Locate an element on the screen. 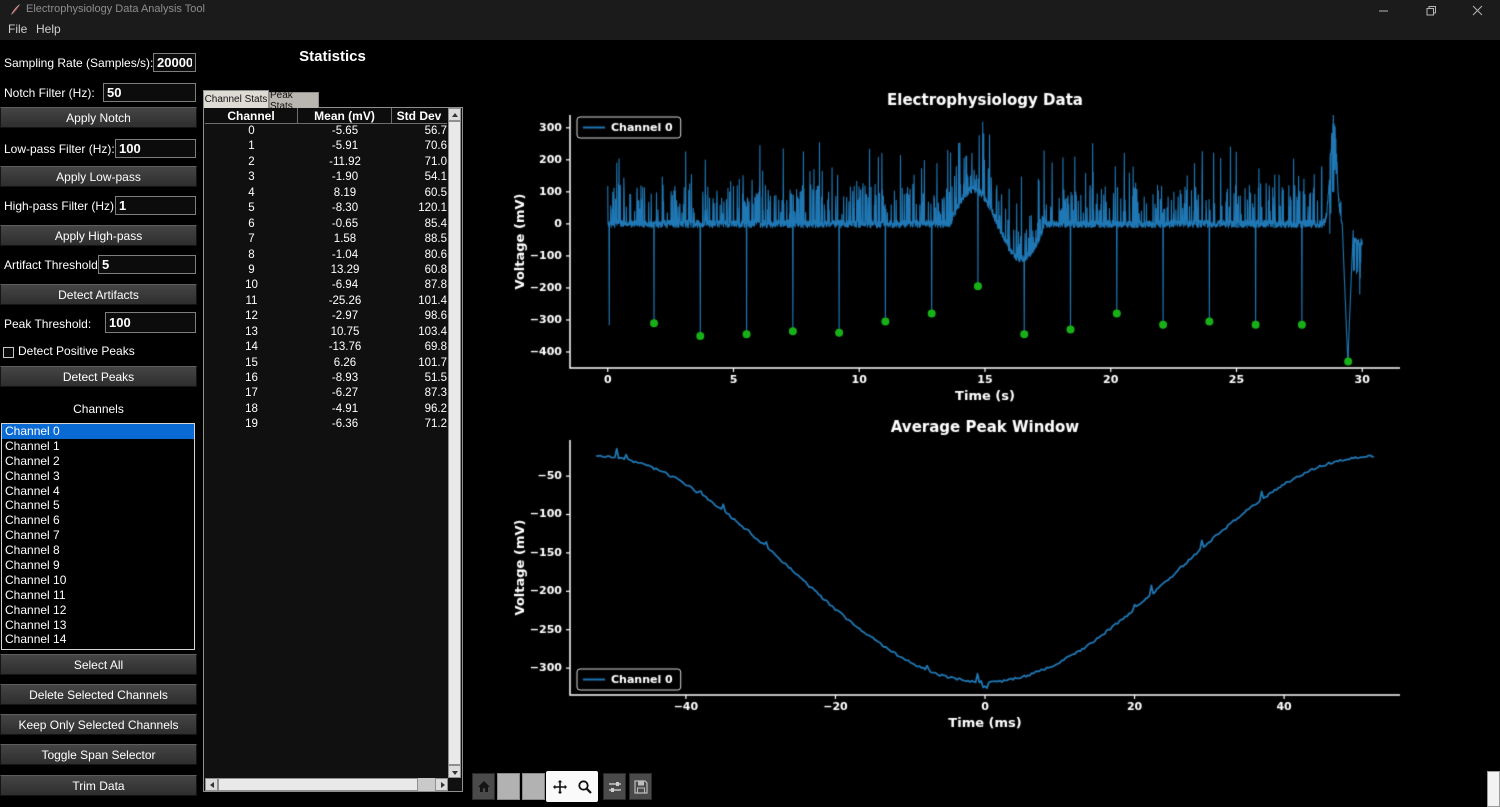 The width and height of the screenshot is (1500, 807). channel-list-item: Channel 5 is located at coordinates (32, 505).